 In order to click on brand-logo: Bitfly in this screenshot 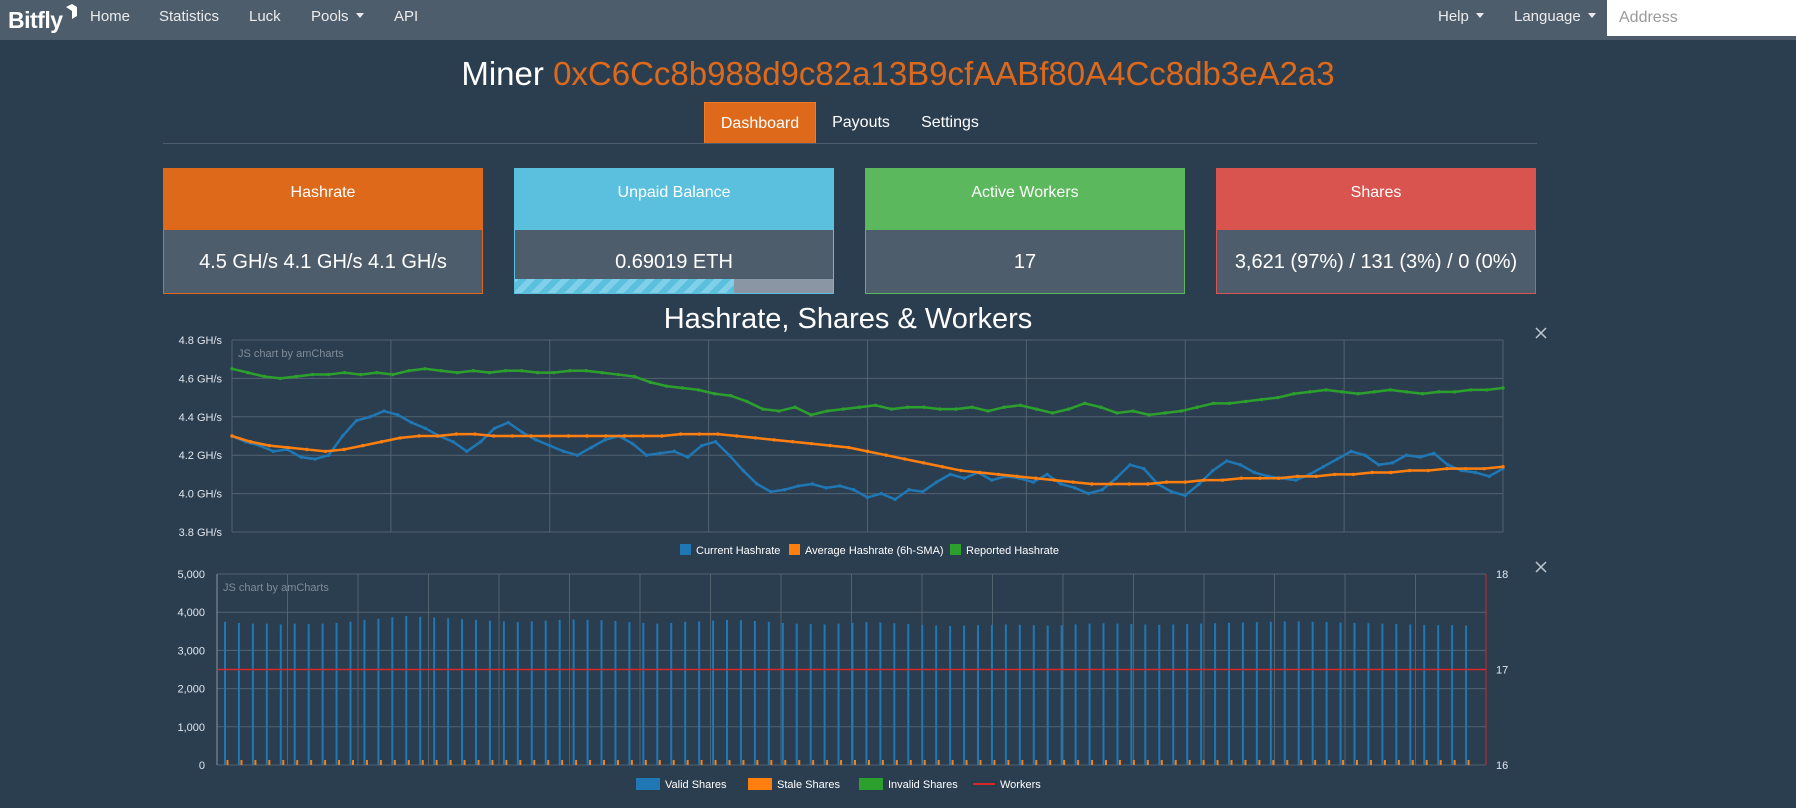, I will do `click(43, 19)`.